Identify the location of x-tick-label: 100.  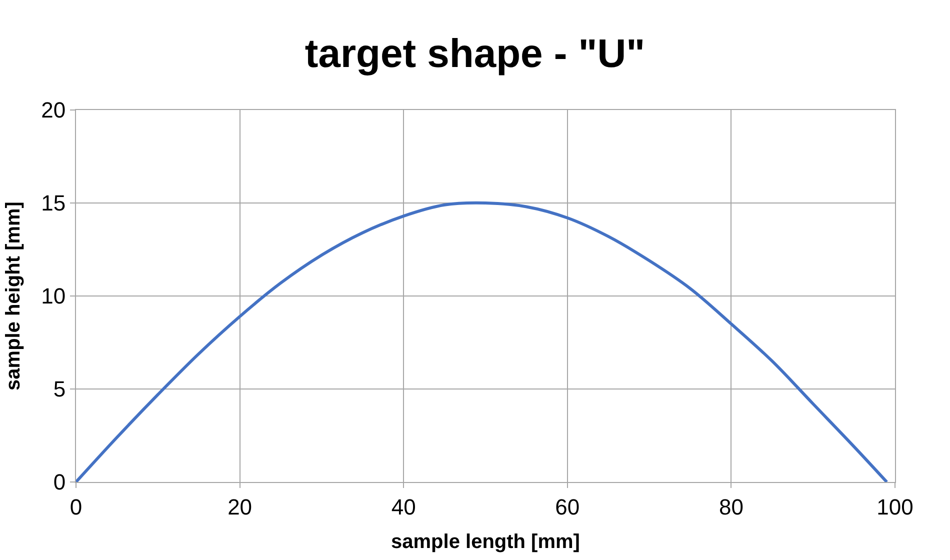
(895, 507).